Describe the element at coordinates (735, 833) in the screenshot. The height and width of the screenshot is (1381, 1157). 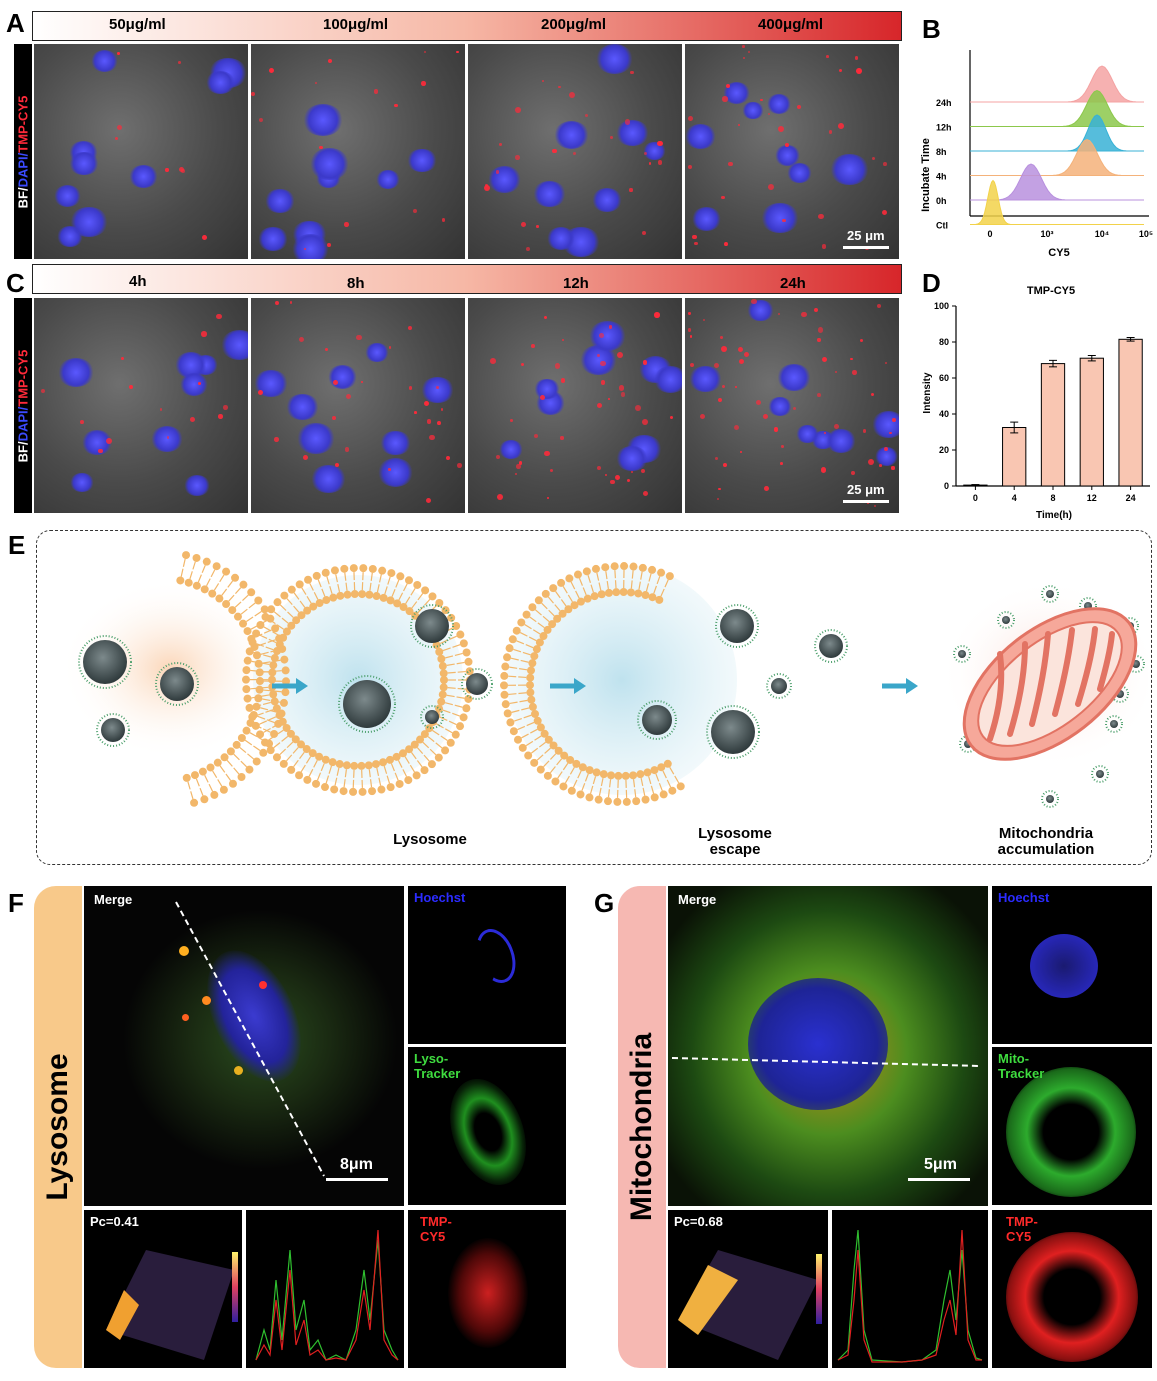
I see `stage-label-line: Lysosome` at that location.